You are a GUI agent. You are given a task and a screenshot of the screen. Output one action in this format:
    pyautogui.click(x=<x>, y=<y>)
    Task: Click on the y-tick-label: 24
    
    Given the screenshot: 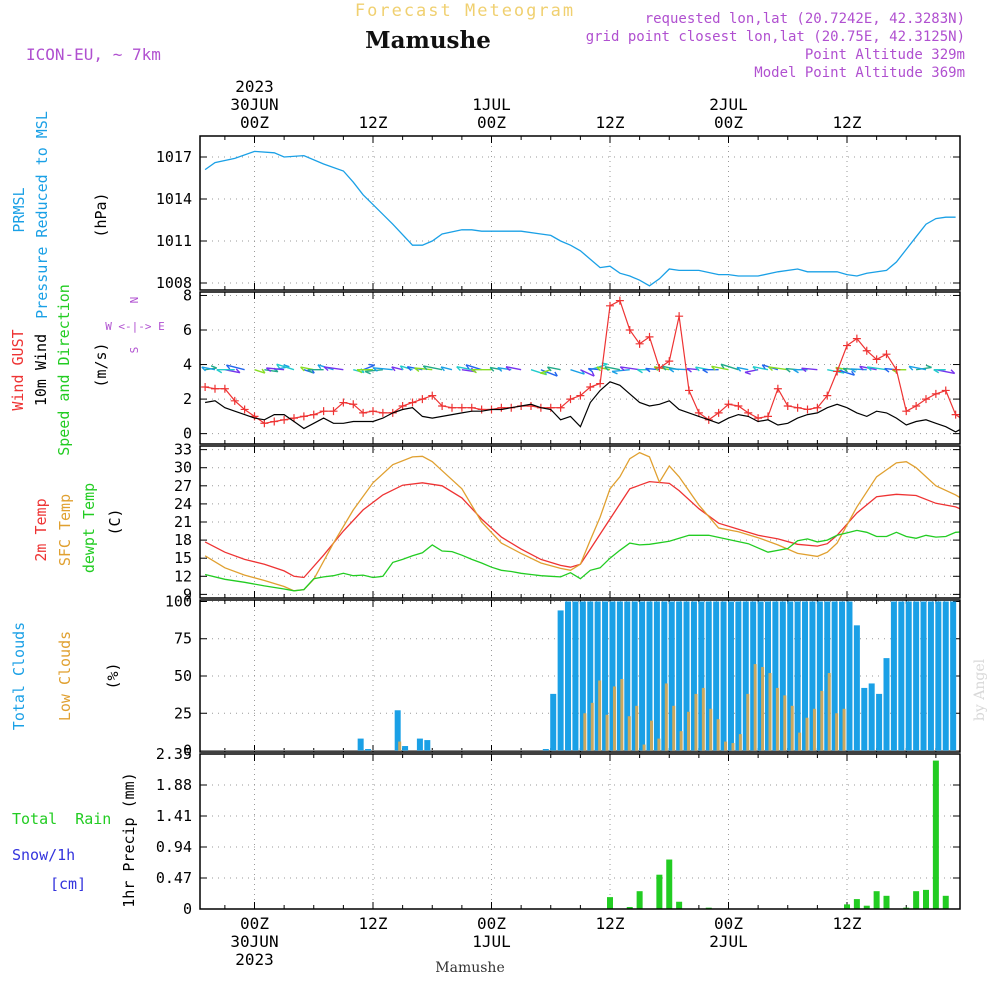 What is the action you would take?
    pyautogui.click(x=183, y=504)
    